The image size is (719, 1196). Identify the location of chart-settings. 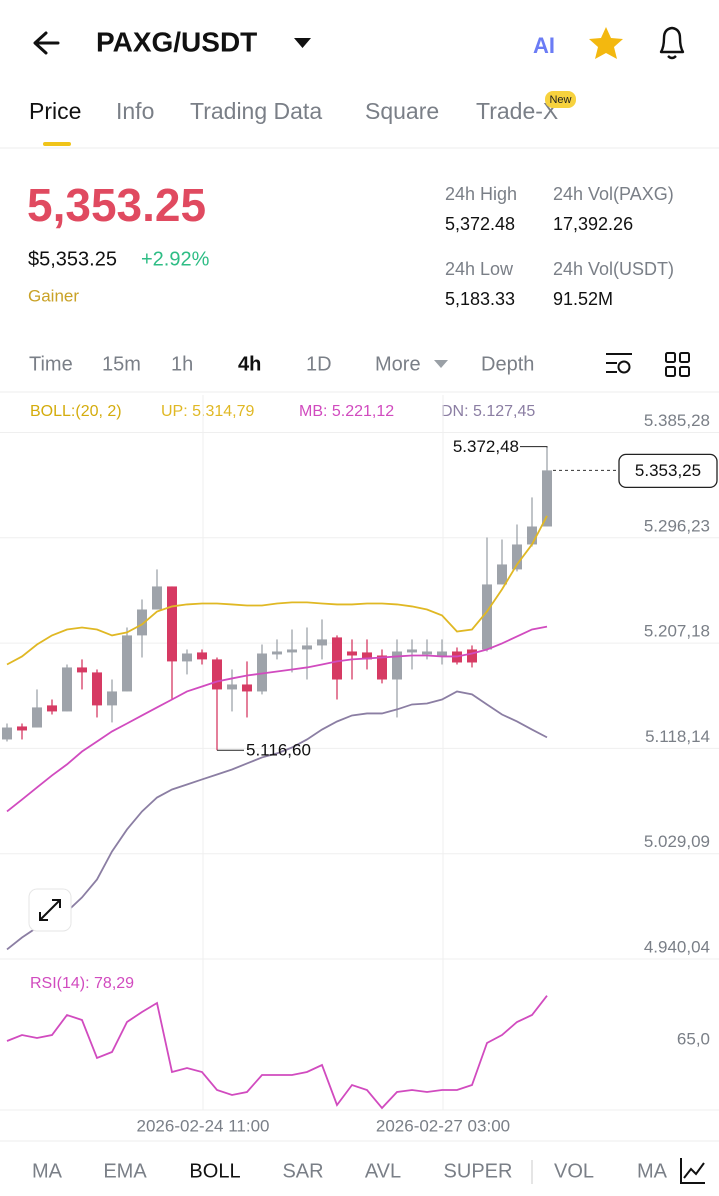
(619, 363).